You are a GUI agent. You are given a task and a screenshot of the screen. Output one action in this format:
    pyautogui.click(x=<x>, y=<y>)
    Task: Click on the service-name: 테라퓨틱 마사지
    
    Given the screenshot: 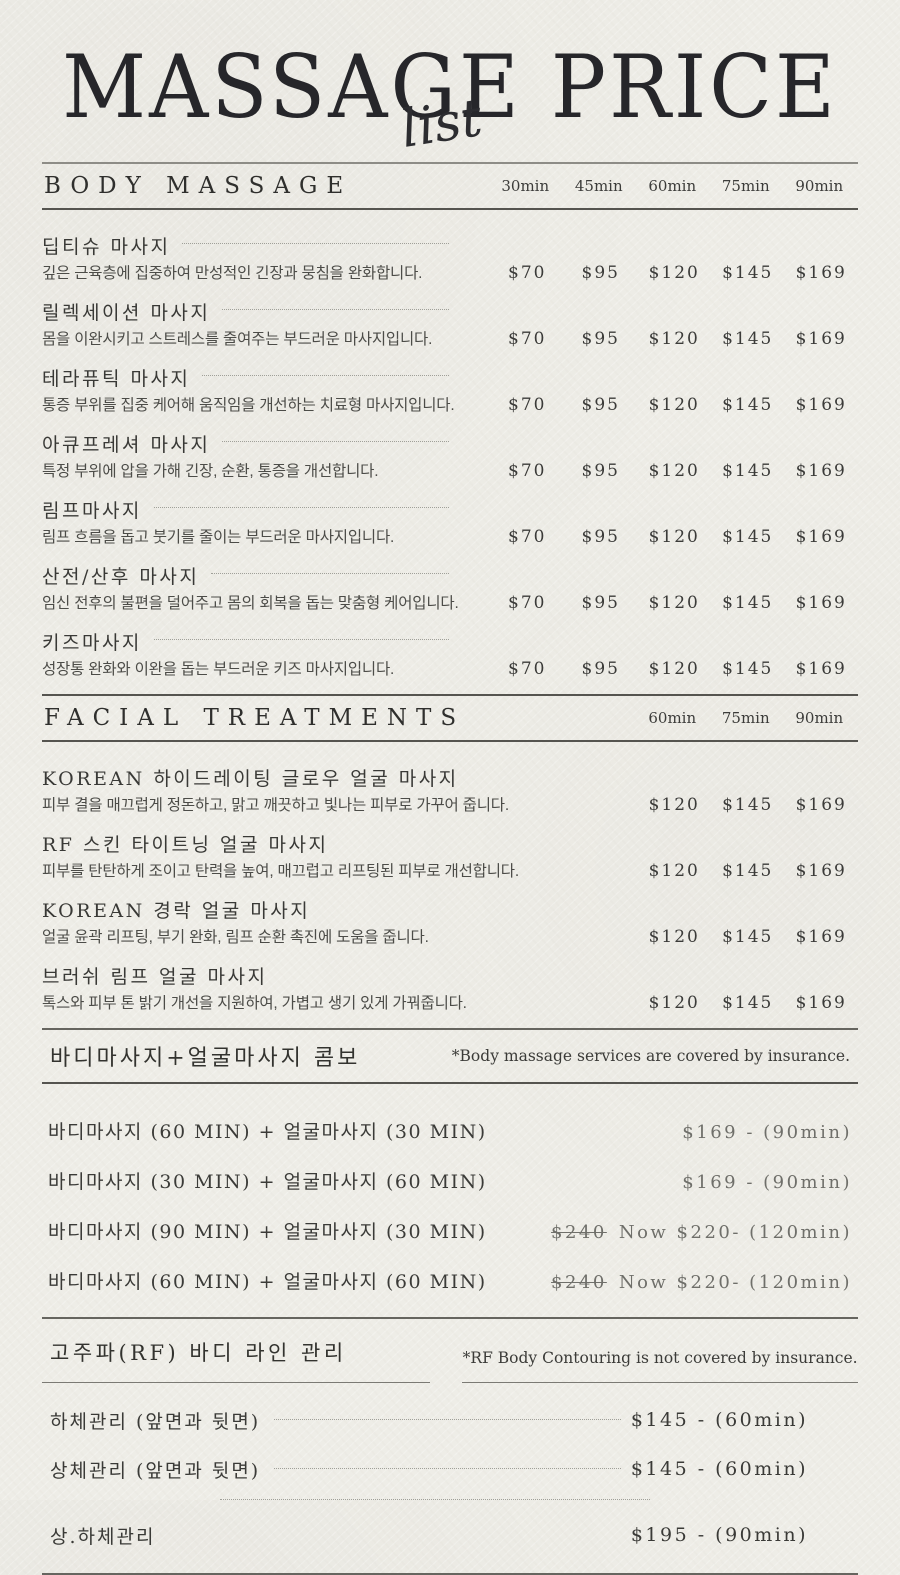 What is the action you would take?
    pyautogui.click(x=116, y=378)
    